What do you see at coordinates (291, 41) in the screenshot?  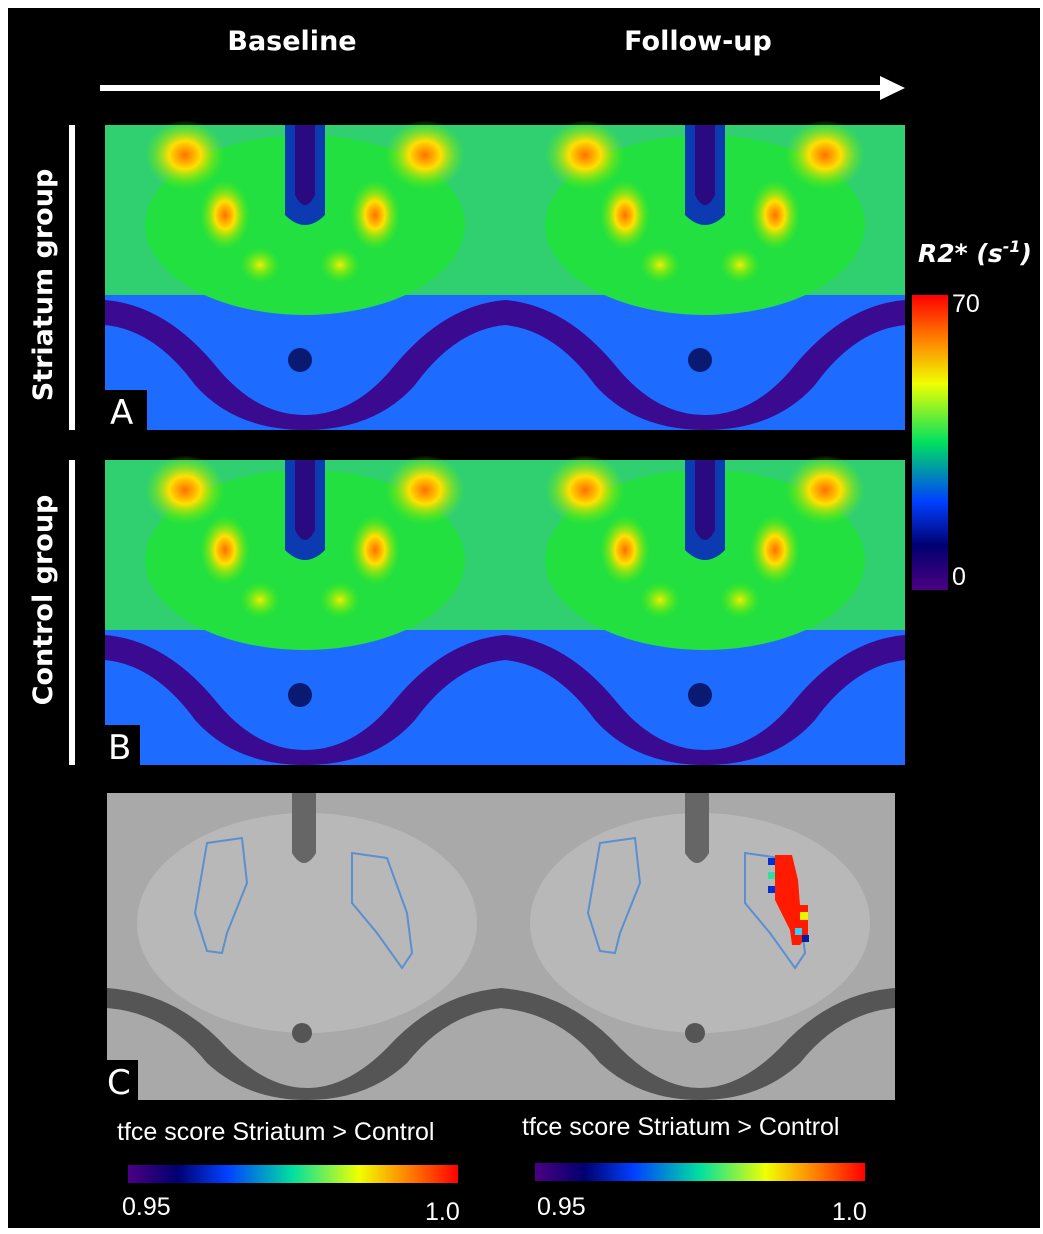 I see `column-header: Baseline` at bounding box center [291, 41].